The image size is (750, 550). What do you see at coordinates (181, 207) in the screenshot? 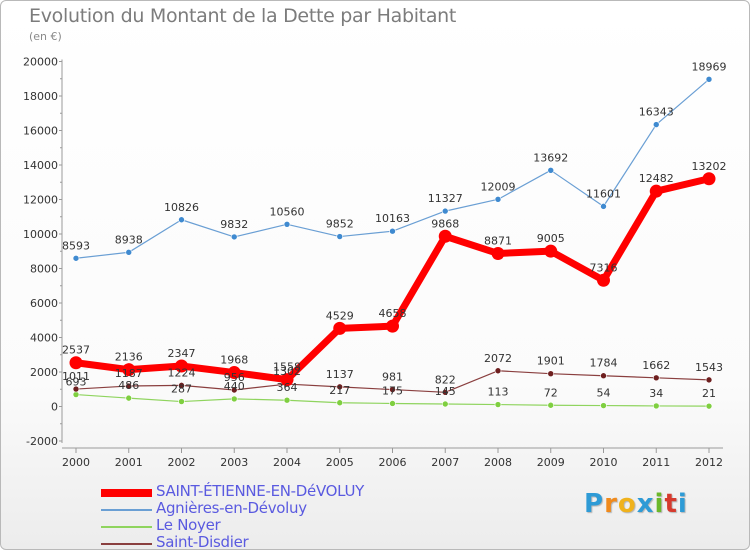
I see `data-label: 10826` at bounding box center [181, 207].